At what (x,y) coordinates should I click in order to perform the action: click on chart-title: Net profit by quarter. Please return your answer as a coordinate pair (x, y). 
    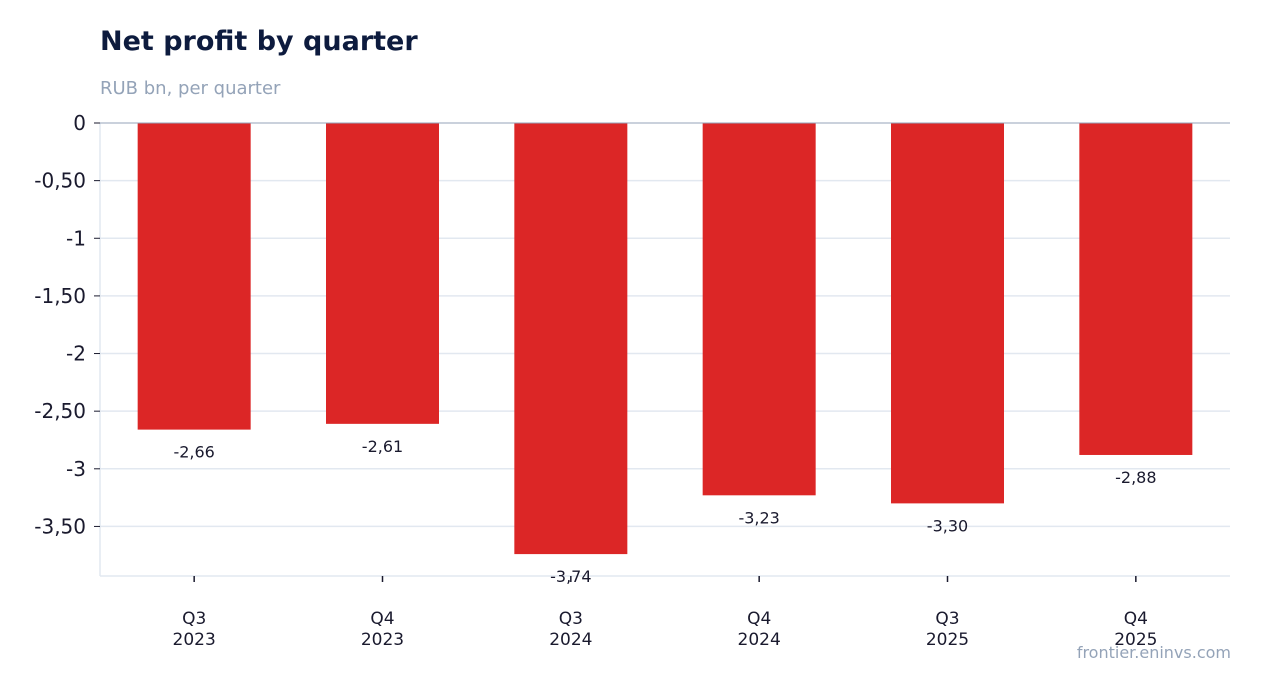
    Looking at the image, I should click on (259, 41).